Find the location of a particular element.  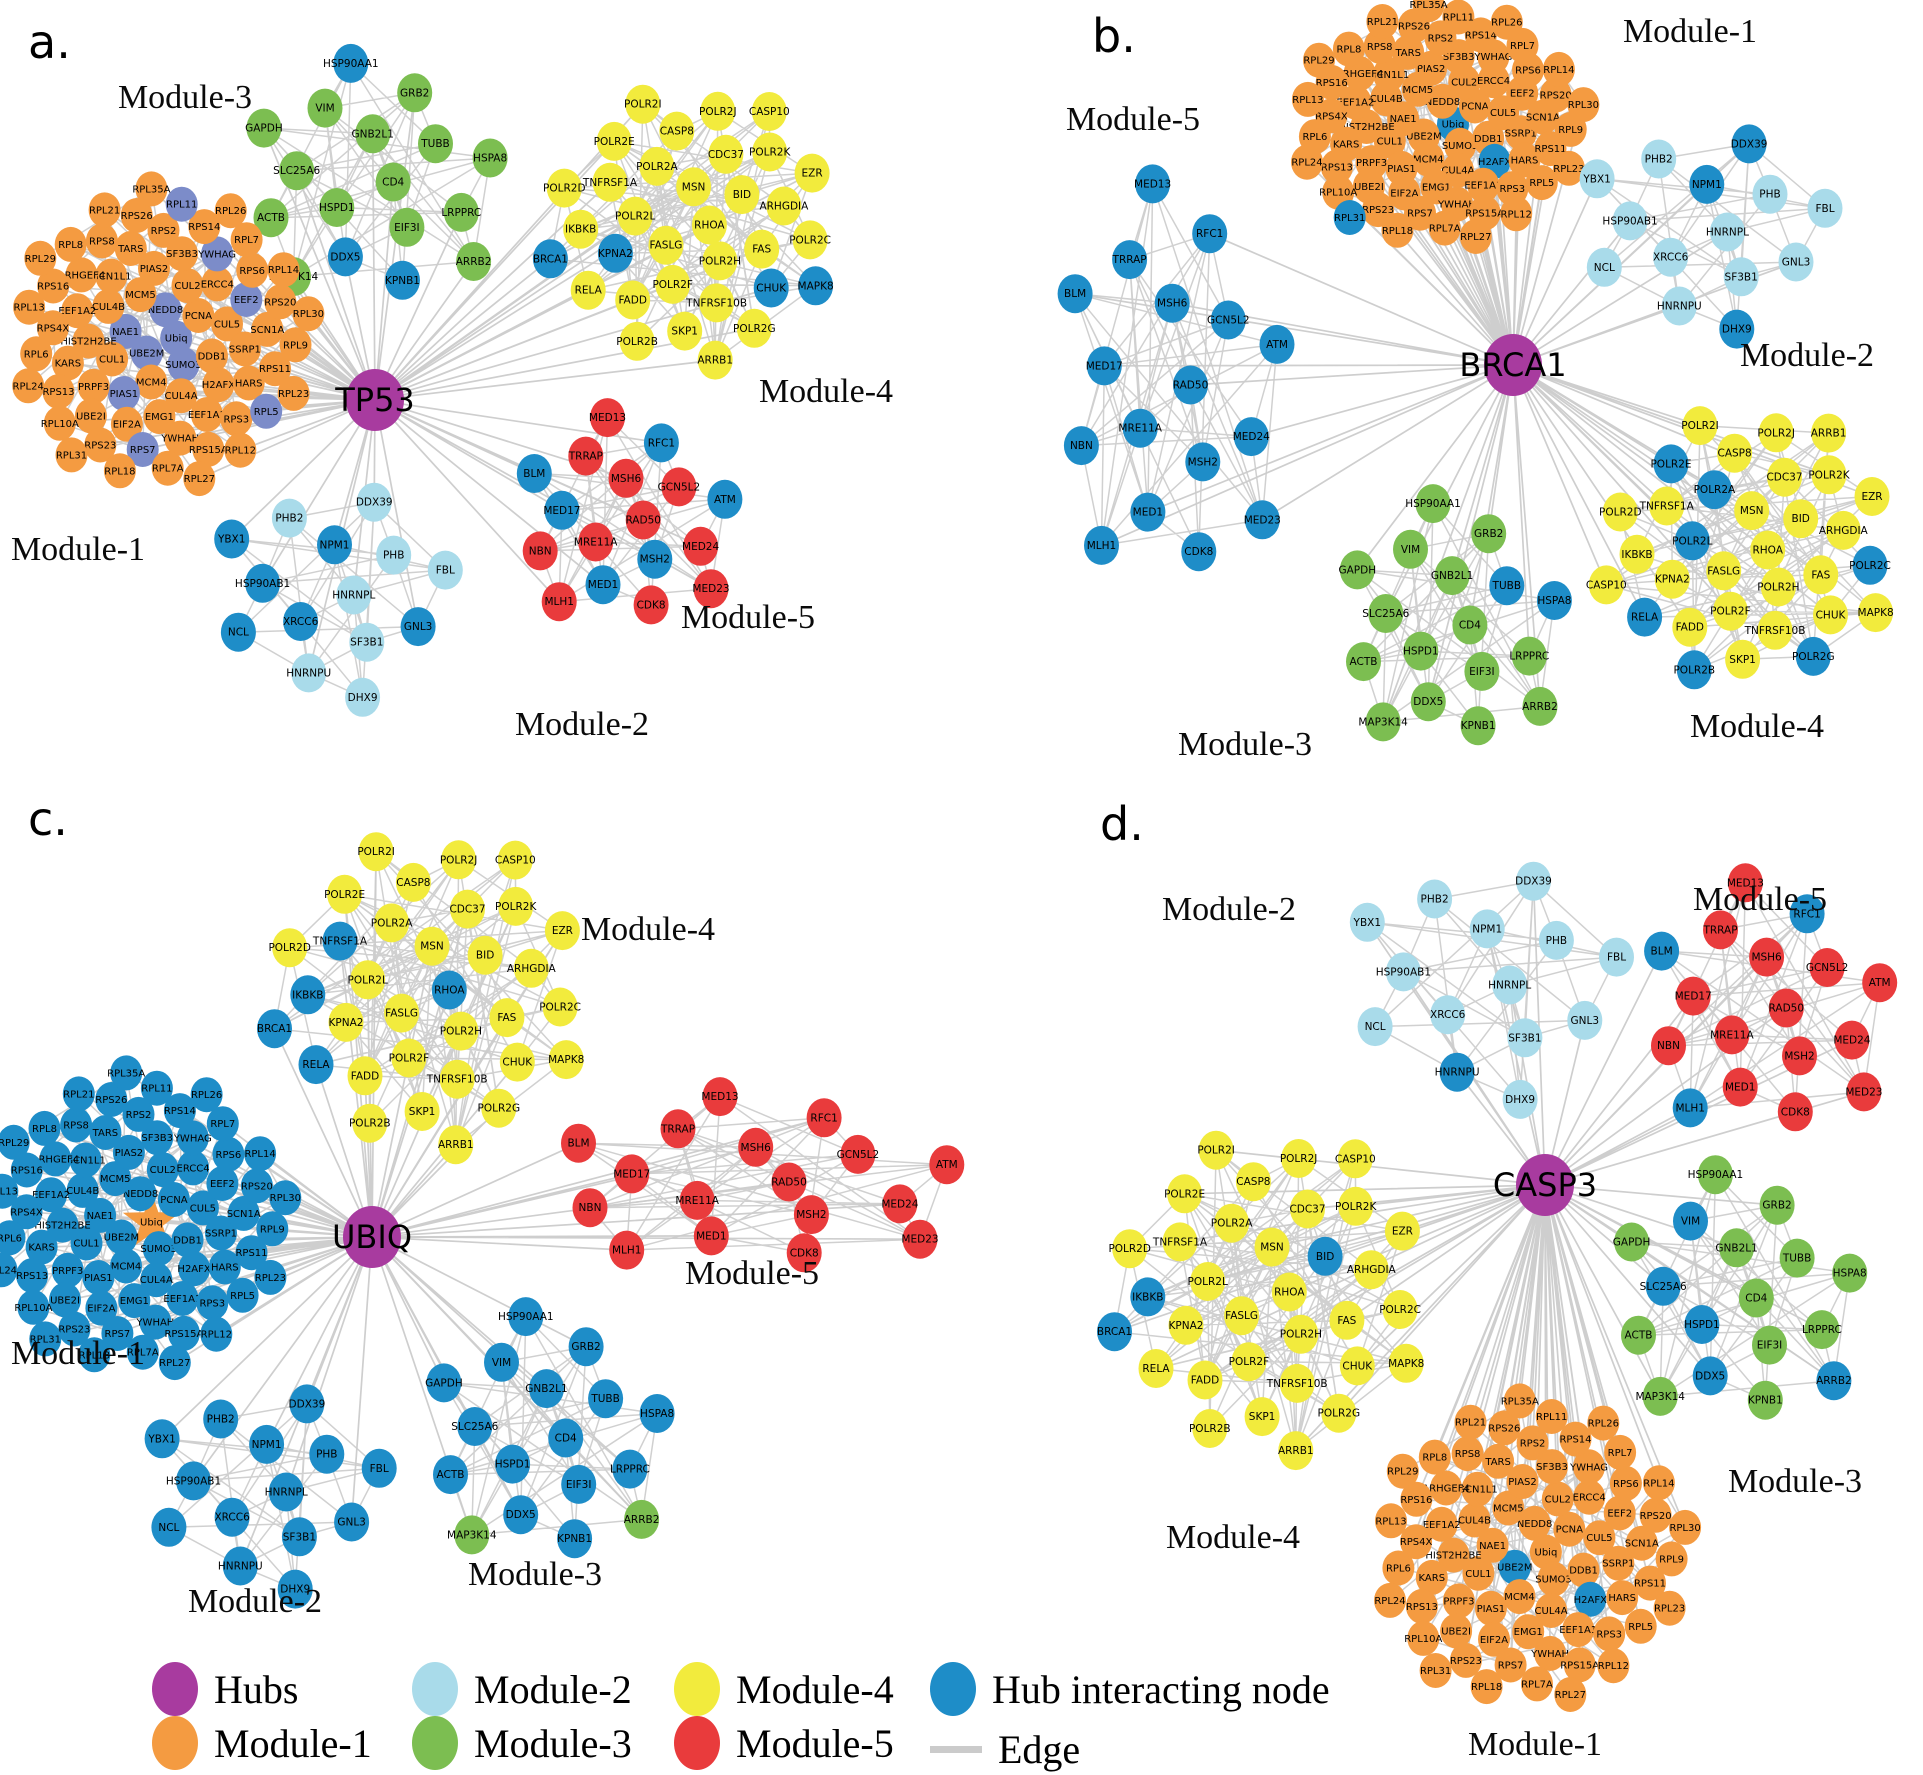

node-NCL: NCL is located at coordinates (1604, 267).